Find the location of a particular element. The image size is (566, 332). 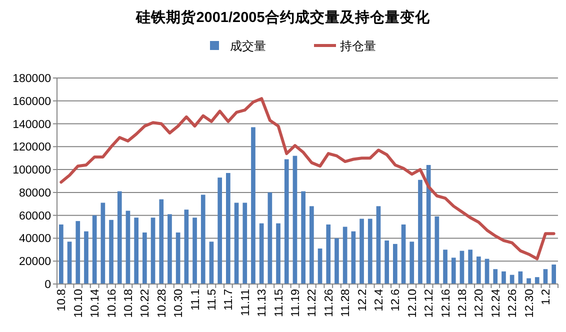

x-tick-label: 12.20 is located at coordinates (480, 303).